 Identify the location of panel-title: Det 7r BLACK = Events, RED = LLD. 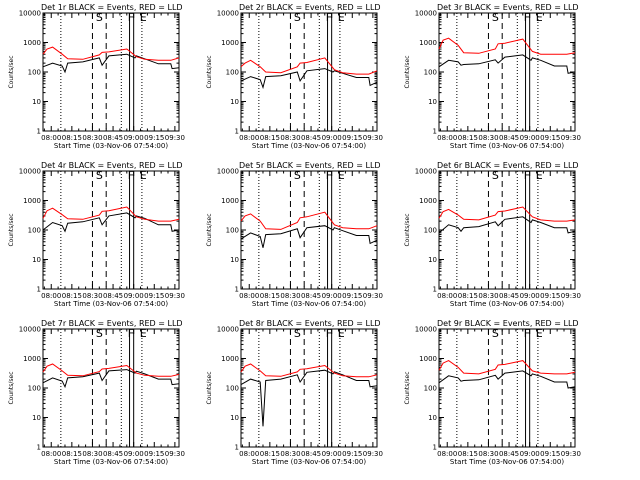
(112, 323).